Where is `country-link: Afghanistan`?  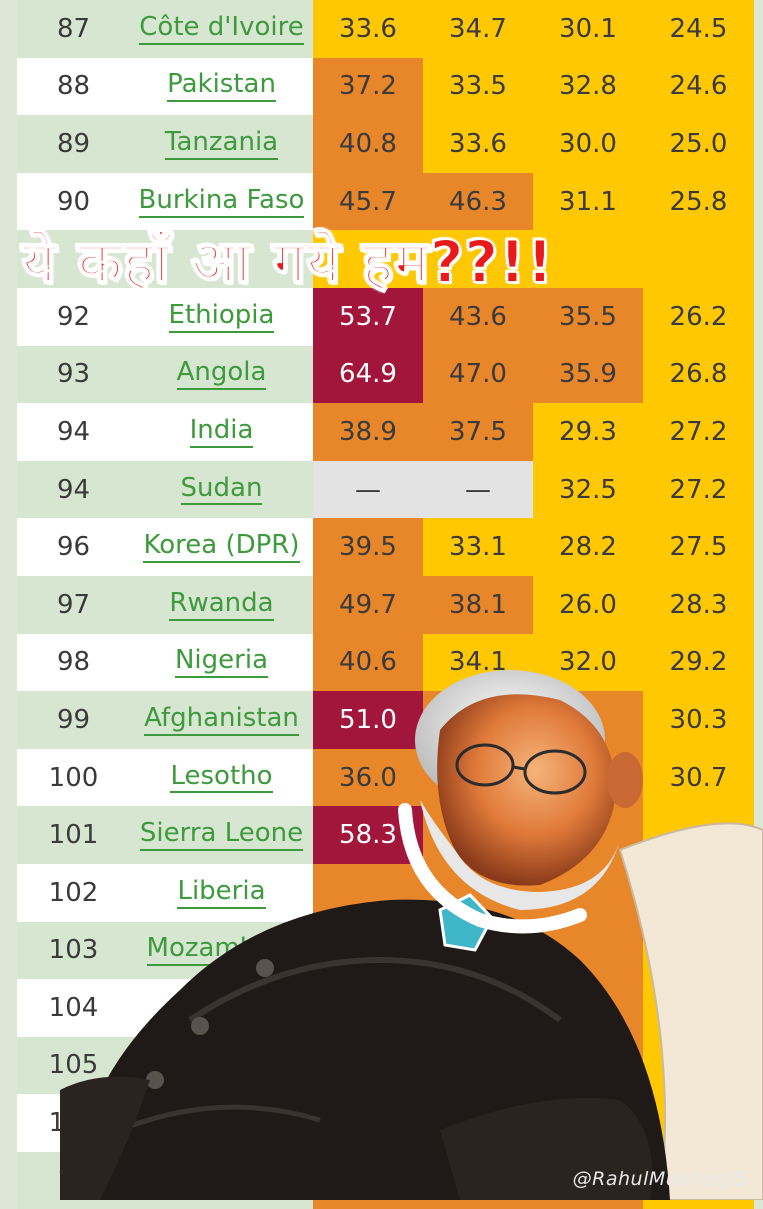 country-link: Afghanistan is located at coordinates (221, 719).